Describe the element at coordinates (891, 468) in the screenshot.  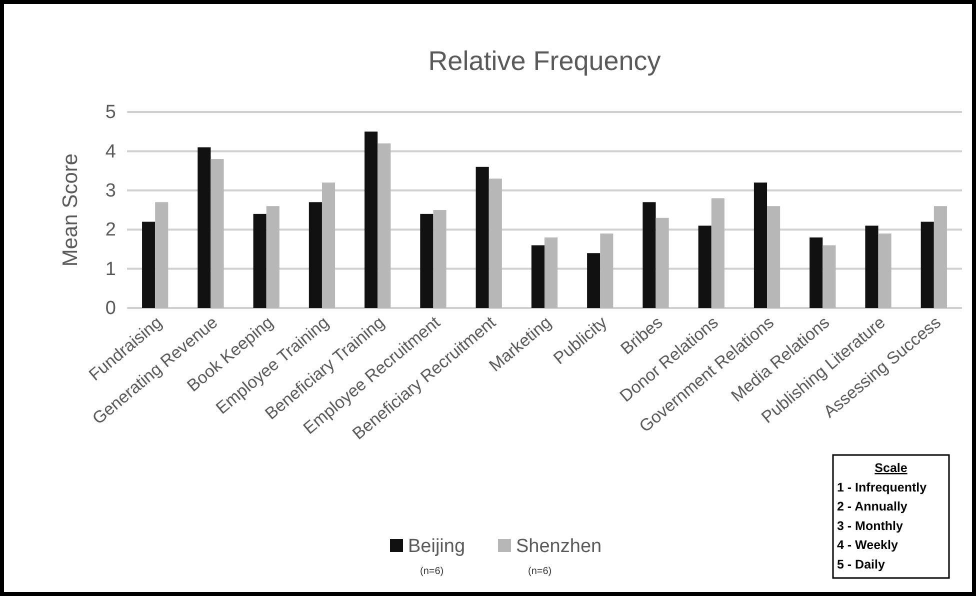
I see `text: Scale` at that location.